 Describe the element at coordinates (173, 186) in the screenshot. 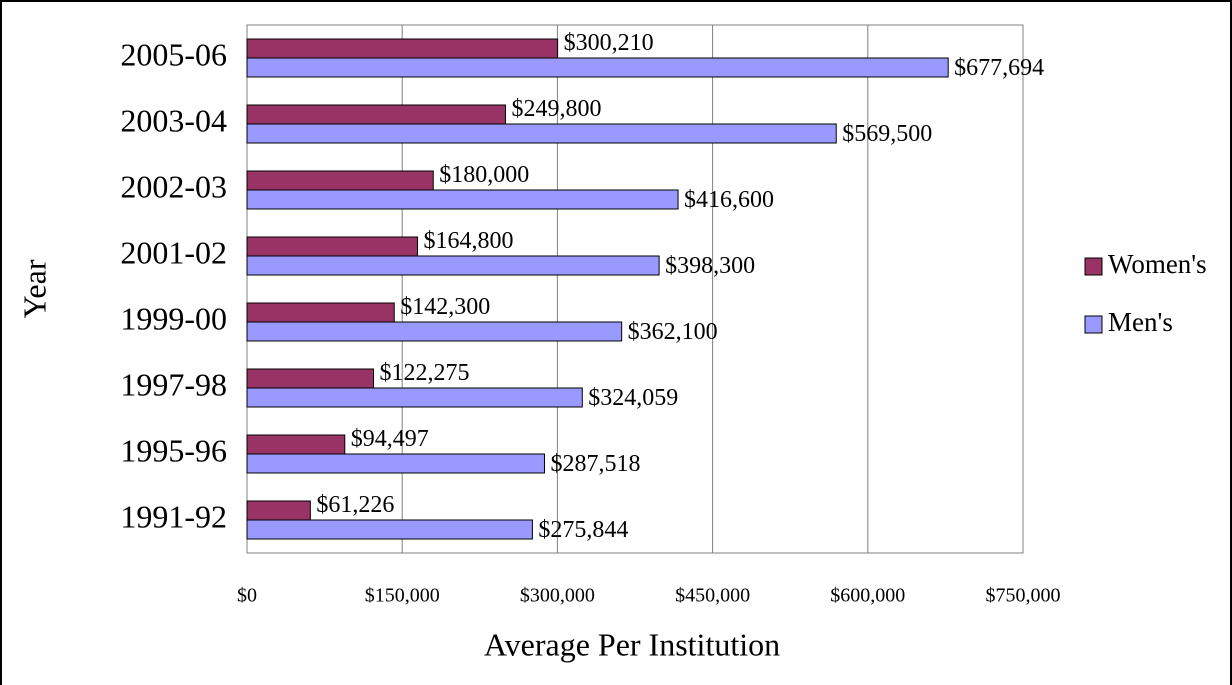

I see `y-tick-label: 2002-03` at that location.